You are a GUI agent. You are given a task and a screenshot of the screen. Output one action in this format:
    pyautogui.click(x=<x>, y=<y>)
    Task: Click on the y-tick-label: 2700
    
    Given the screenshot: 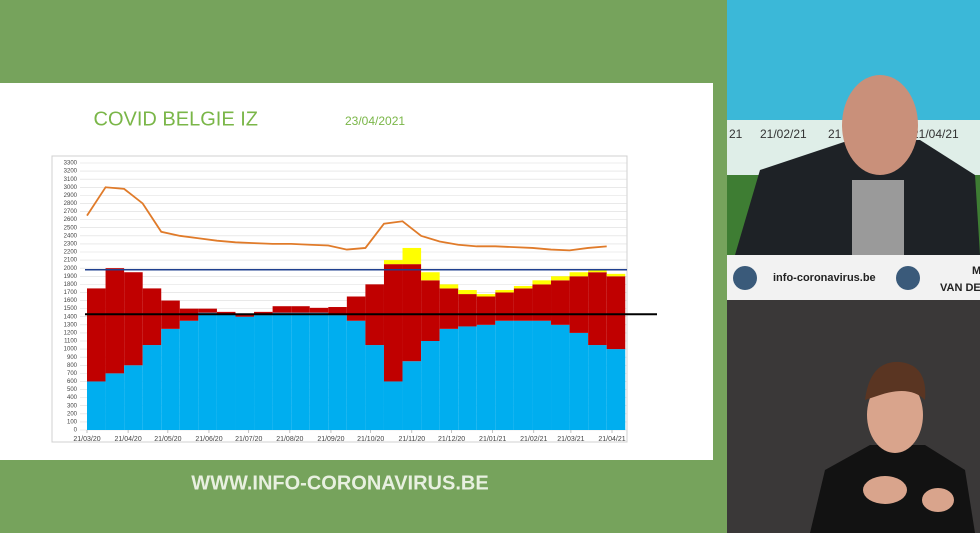 What is the action you would take?
    pyautogui.click(x=71, y=212)
    